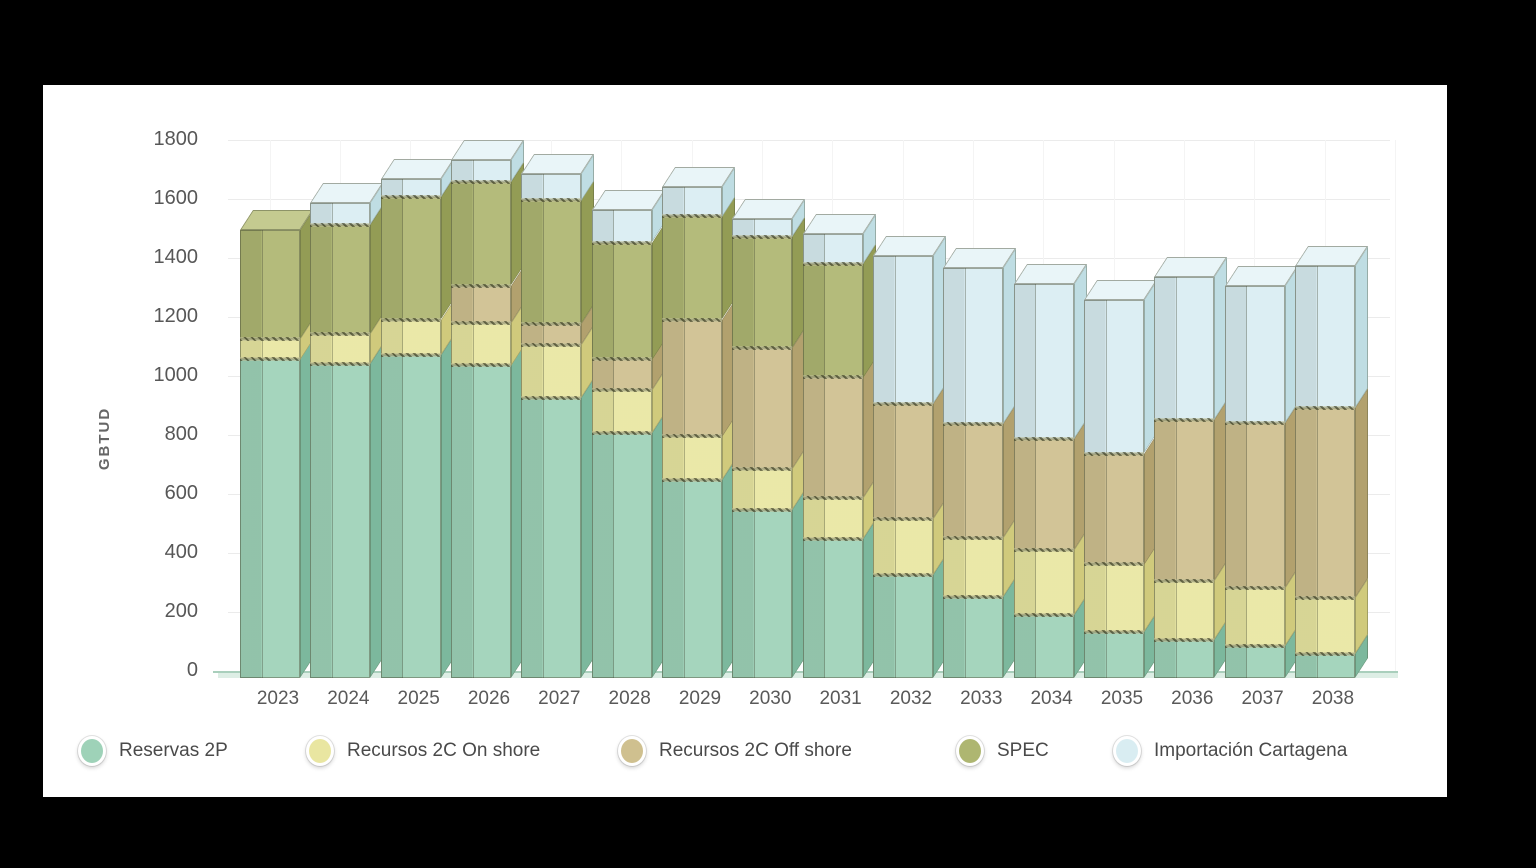 The height and width of the screenshot is (868, 1536). Describe the element at coordinates (621, 375) in the screenshot. I see `bar-segment-2028-recursos-2c-off-shore` at that location.